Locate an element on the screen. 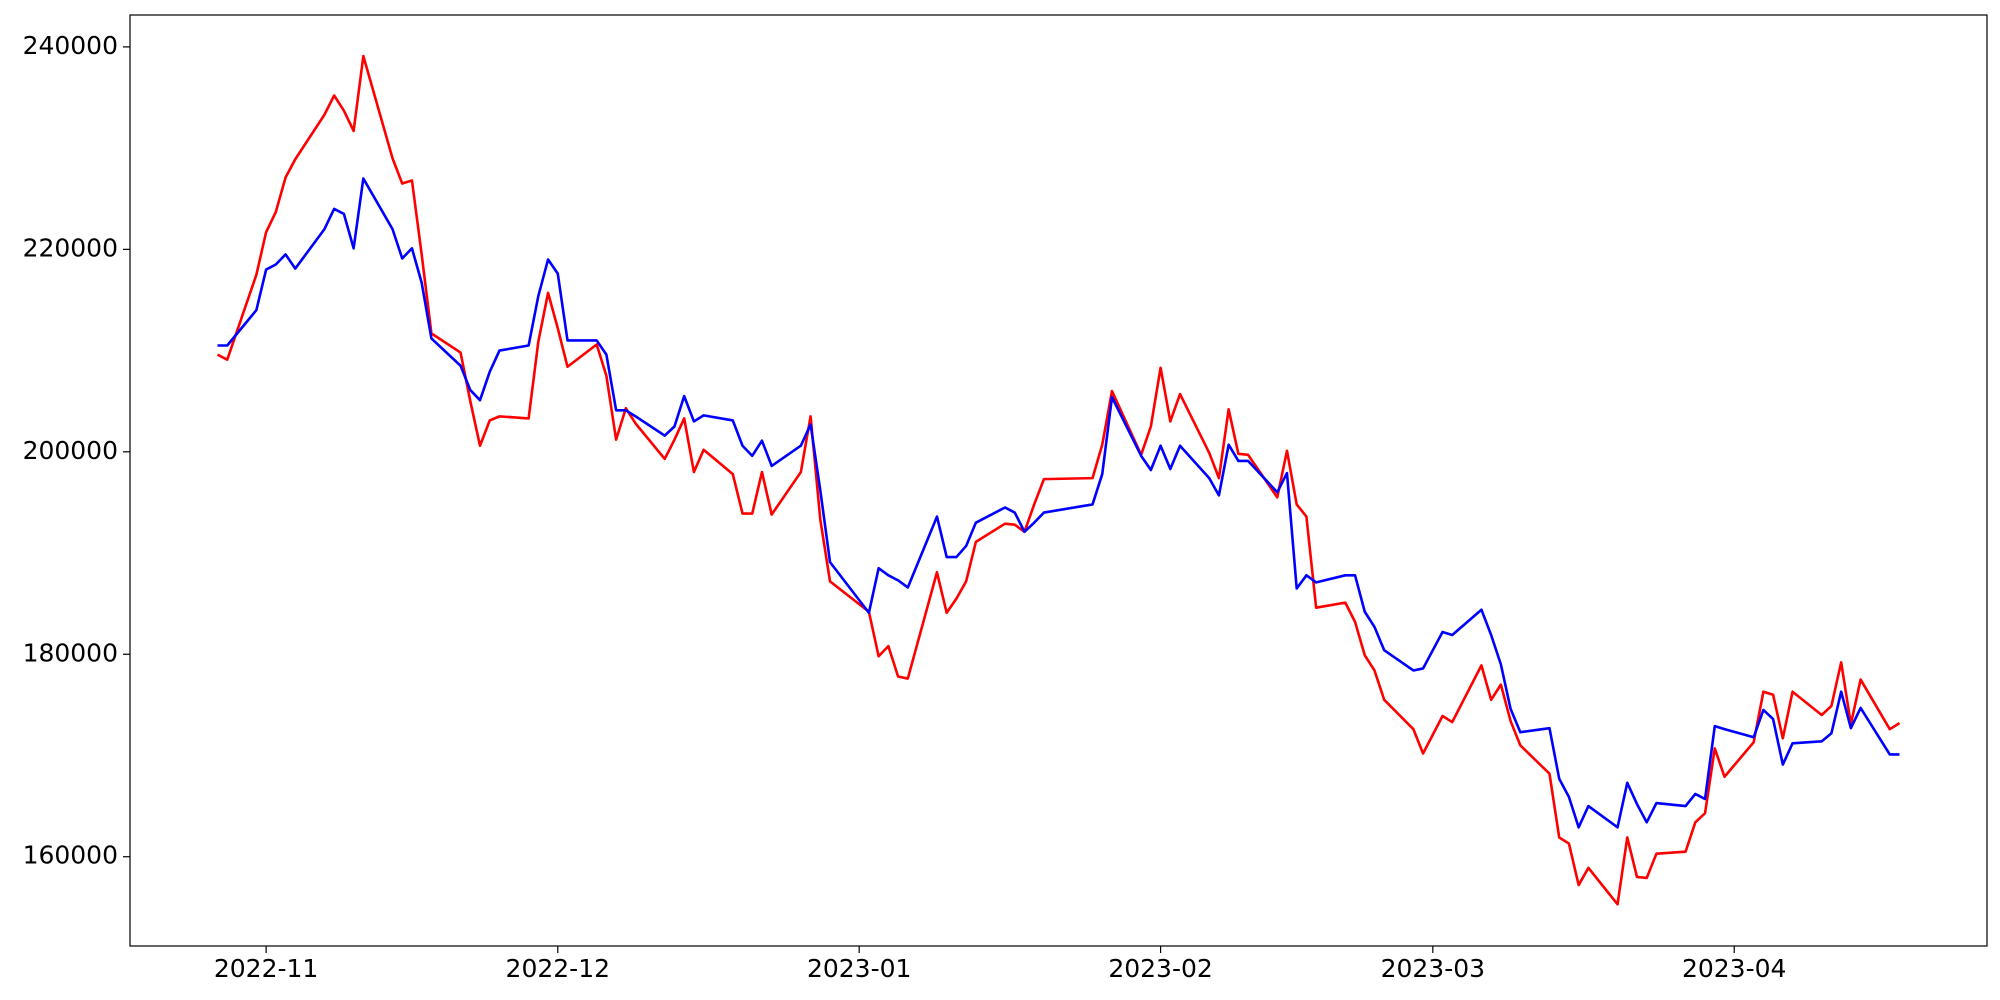 Image resolution: width=2000 pixels, height=1000 pixels. y-tick-label: 180000 is located at coordinates (70, 652).